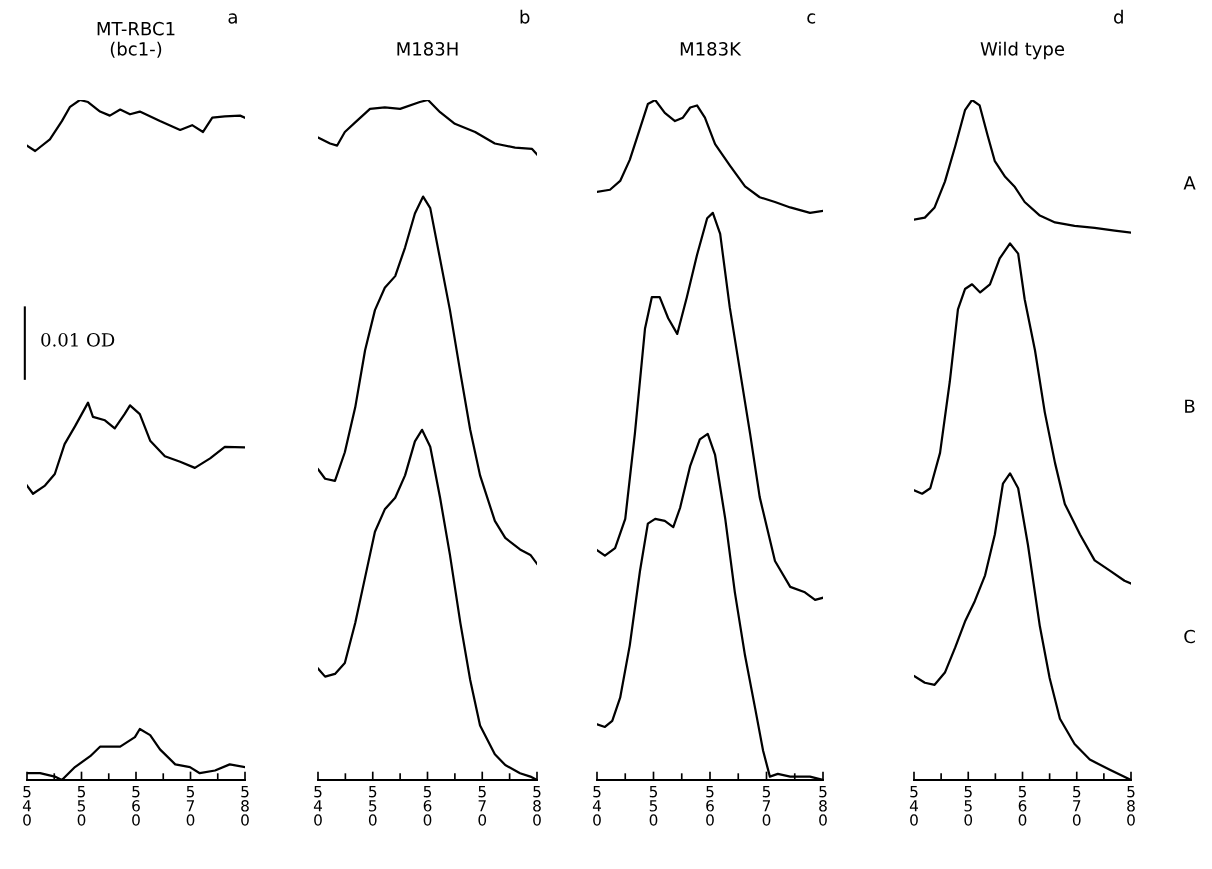  I want to click on annotation: 0.01 OD, so click(78, 339).